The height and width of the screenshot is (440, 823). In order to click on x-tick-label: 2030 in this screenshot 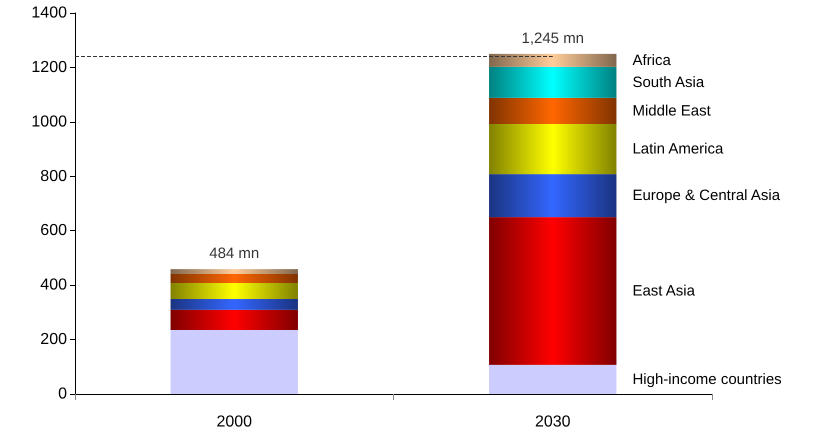, I will do `click(552, 422)`.